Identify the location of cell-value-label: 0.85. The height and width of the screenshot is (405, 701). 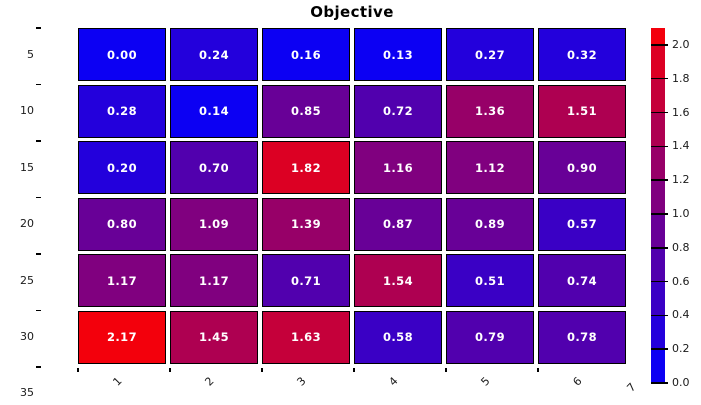
(306, 111).